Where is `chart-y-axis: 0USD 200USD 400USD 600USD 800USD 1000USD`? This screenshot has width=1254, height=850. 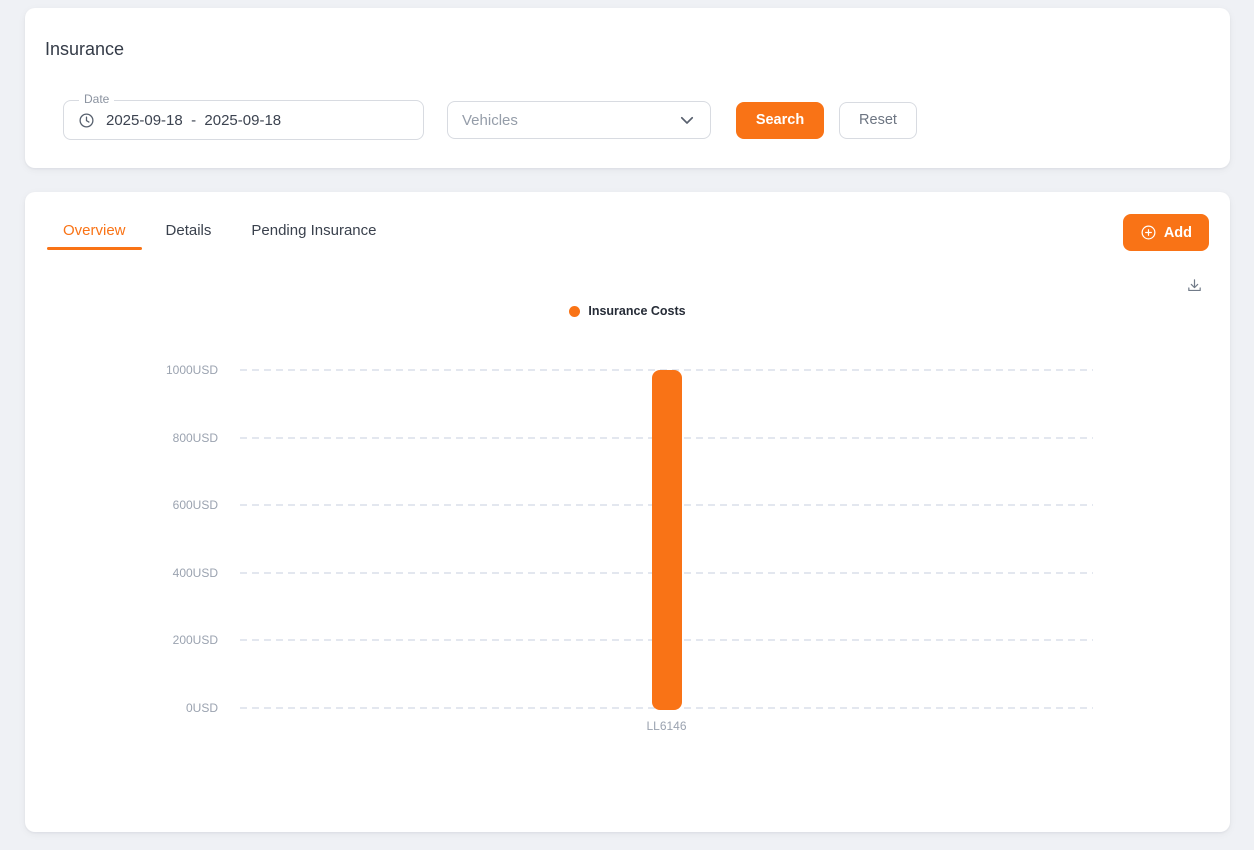
chart-y-axis: 0USD 200USD 400USD 600USD 800USD 1000USD is located at coordinates (121, 539).